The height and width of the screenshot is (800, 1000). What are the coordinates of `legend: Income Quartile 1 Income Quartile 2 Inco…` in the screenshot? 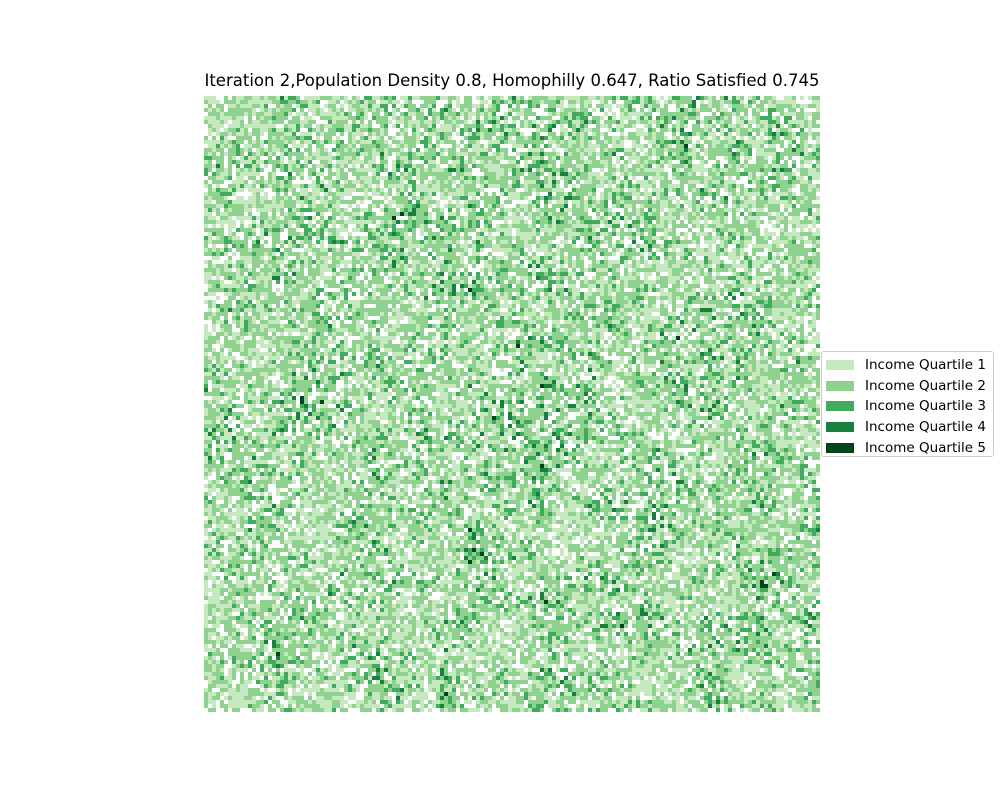 It's located at (907, 404).